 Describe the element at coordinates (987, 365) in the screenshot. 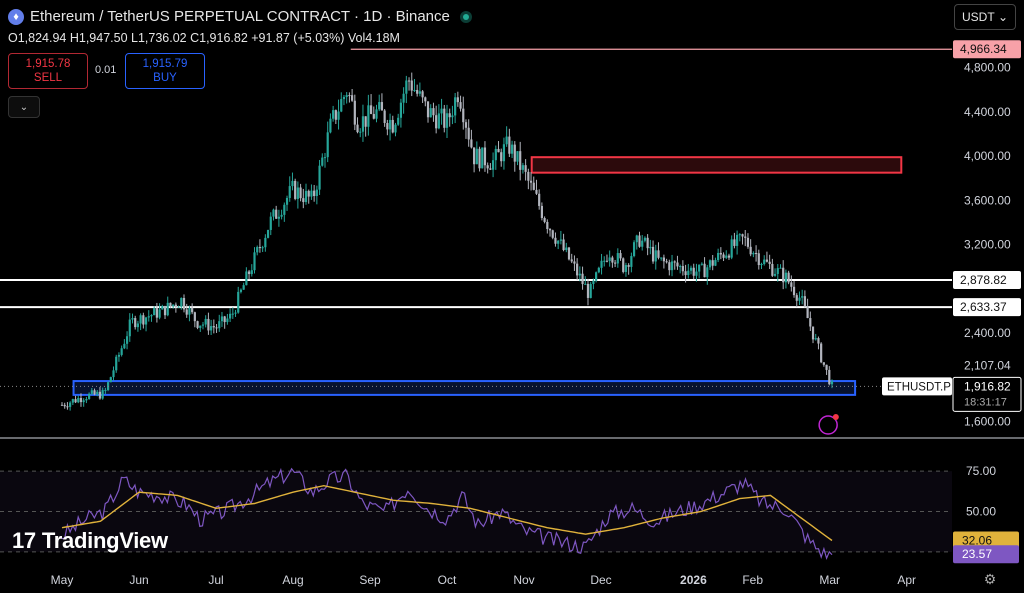

I see `price-axis-label: 2,107.04` at that location.